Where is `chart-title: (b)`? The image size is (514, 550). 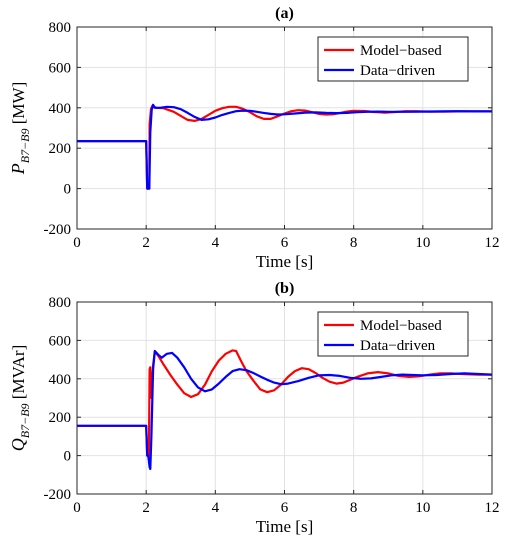
chart-title: (b) is located at coordinates (285, 288).